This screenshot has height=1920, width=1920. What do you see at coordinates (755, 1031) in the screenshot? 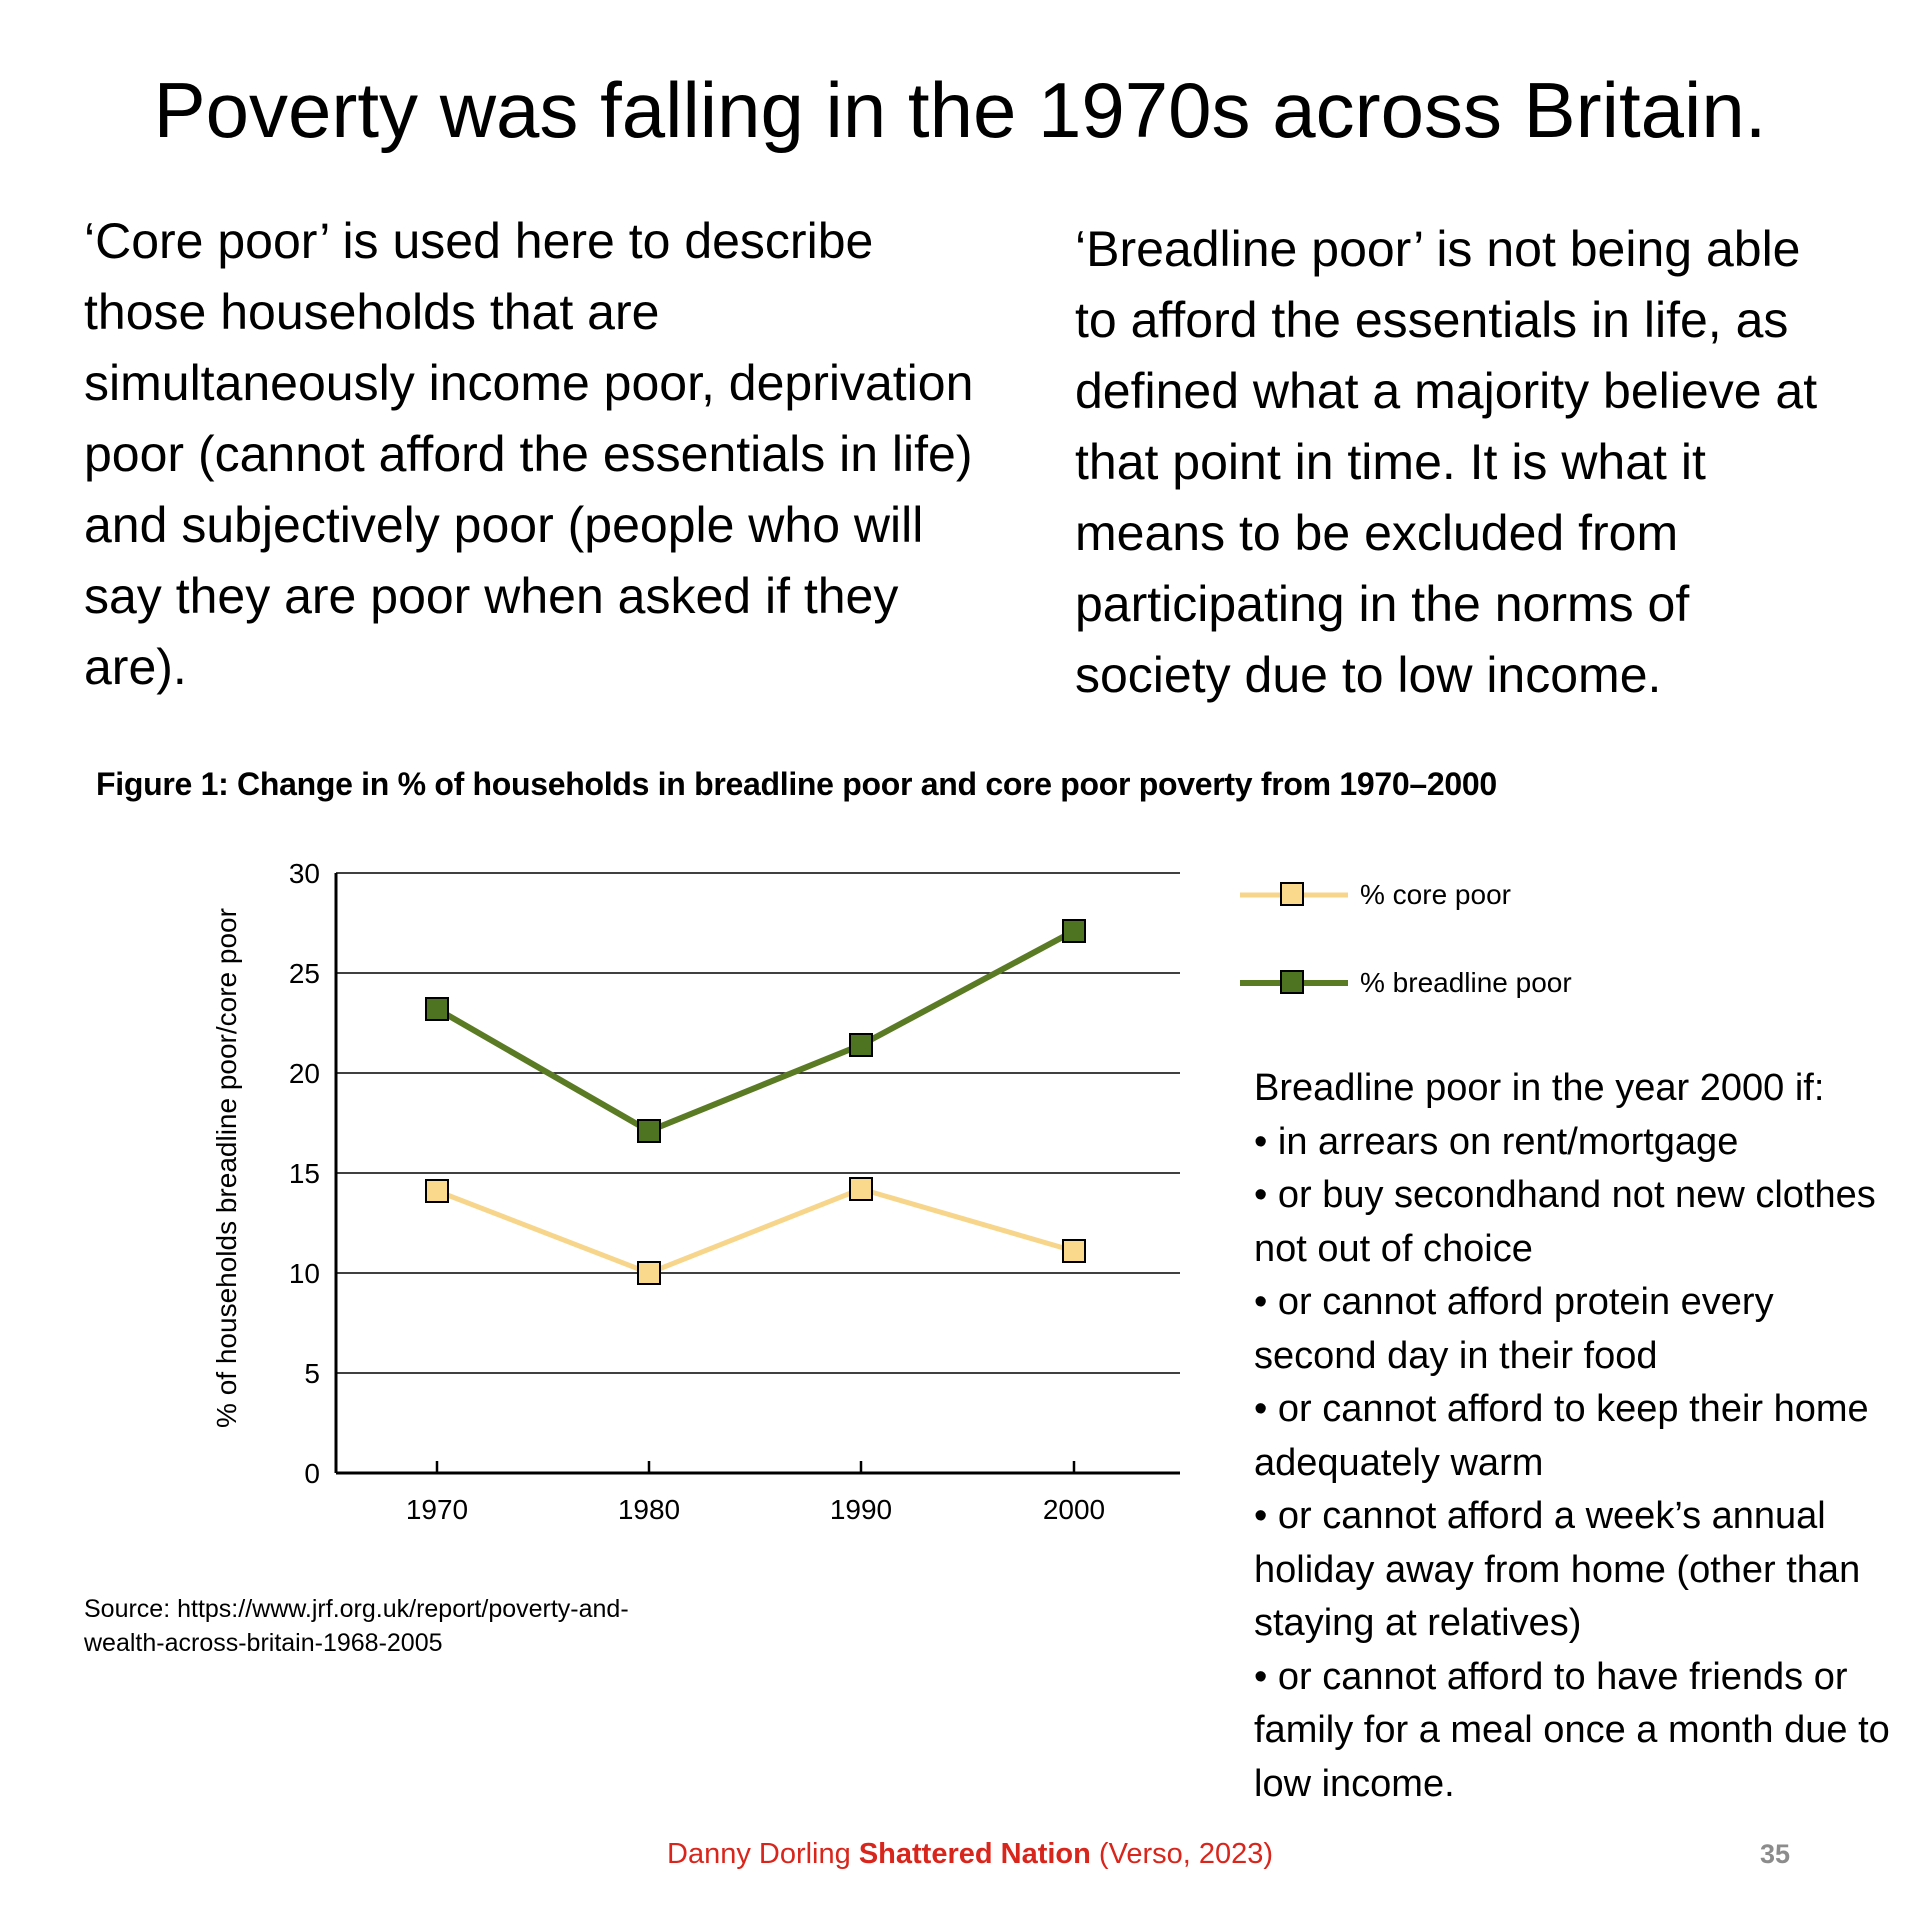
I see `series-line-breadline-poor` at bounding box center [755, 1031].